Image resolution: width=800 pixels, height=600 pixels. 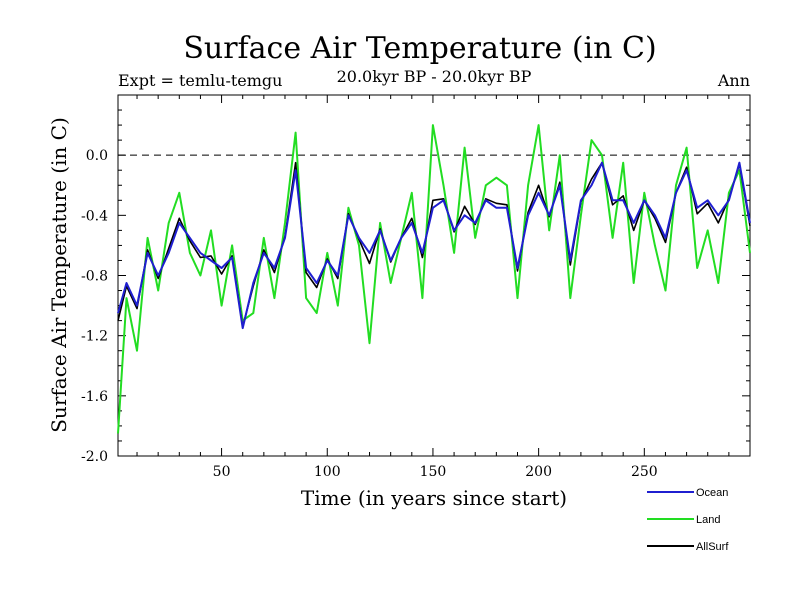 I want to click on y-tick-label: -0.4, so click(x=94, y=216).